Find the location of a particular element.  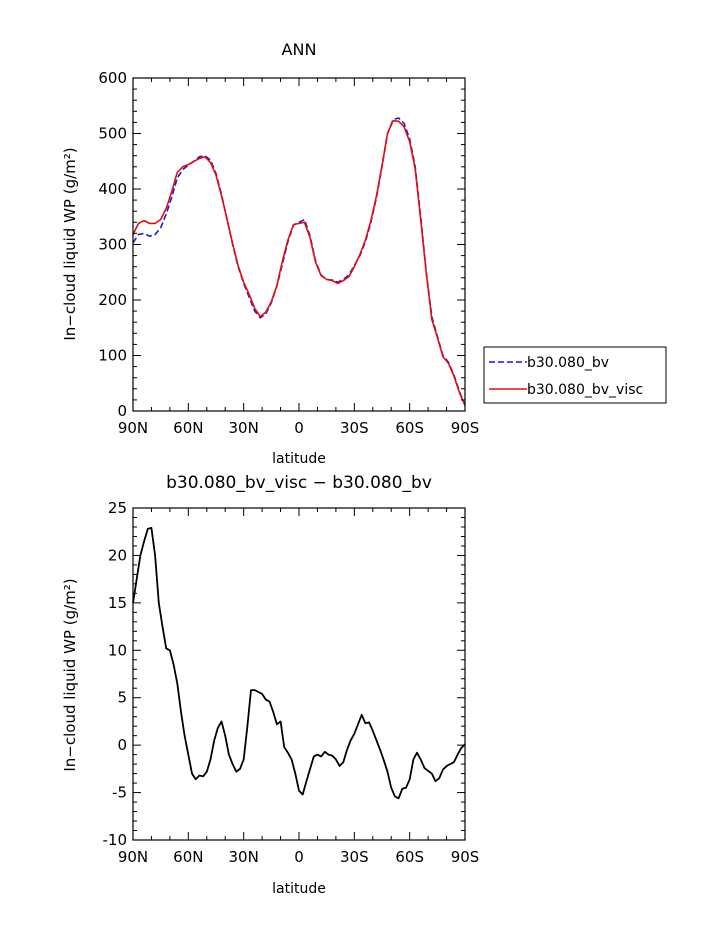

top-y-tick-label: 0 is located at coordinates (122, 411).